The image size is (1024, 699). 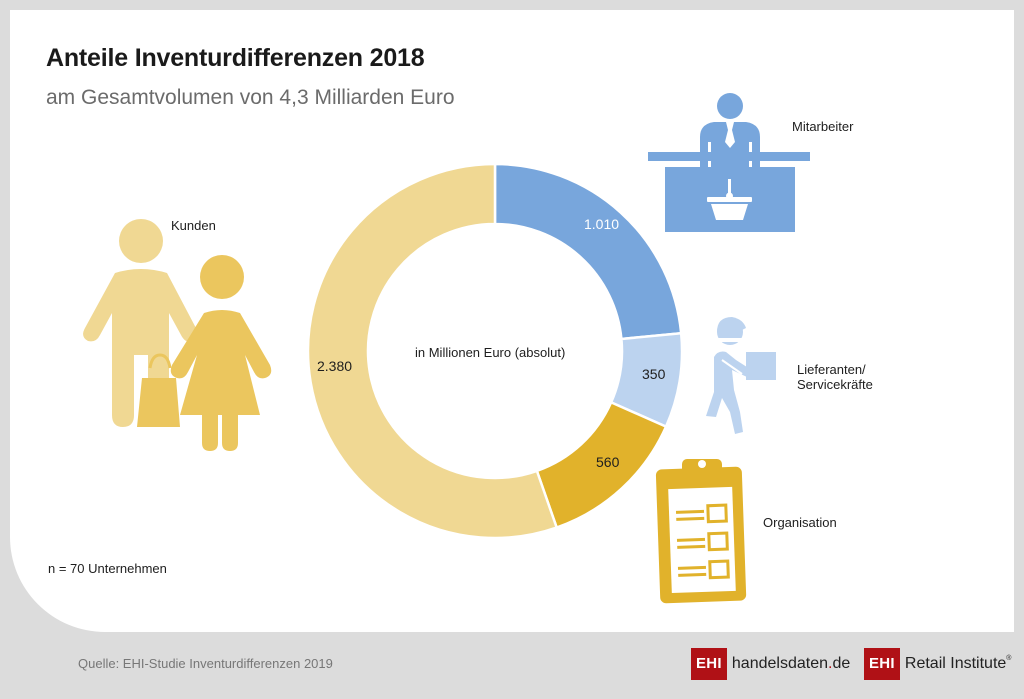 What do you see at coordinates (800, 522) in the screenshot?
I see `label-organisation: Organisation` at bounding box center [800, 522].